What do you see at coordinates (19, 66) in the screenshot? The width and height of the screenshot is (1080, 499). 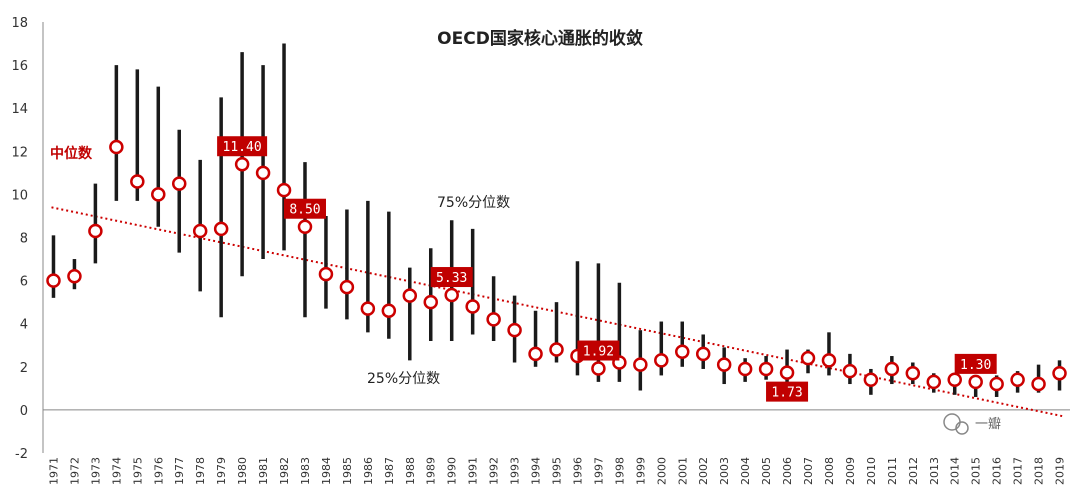 I see `y-tick-label: 16` at bounding box center [19, 66].